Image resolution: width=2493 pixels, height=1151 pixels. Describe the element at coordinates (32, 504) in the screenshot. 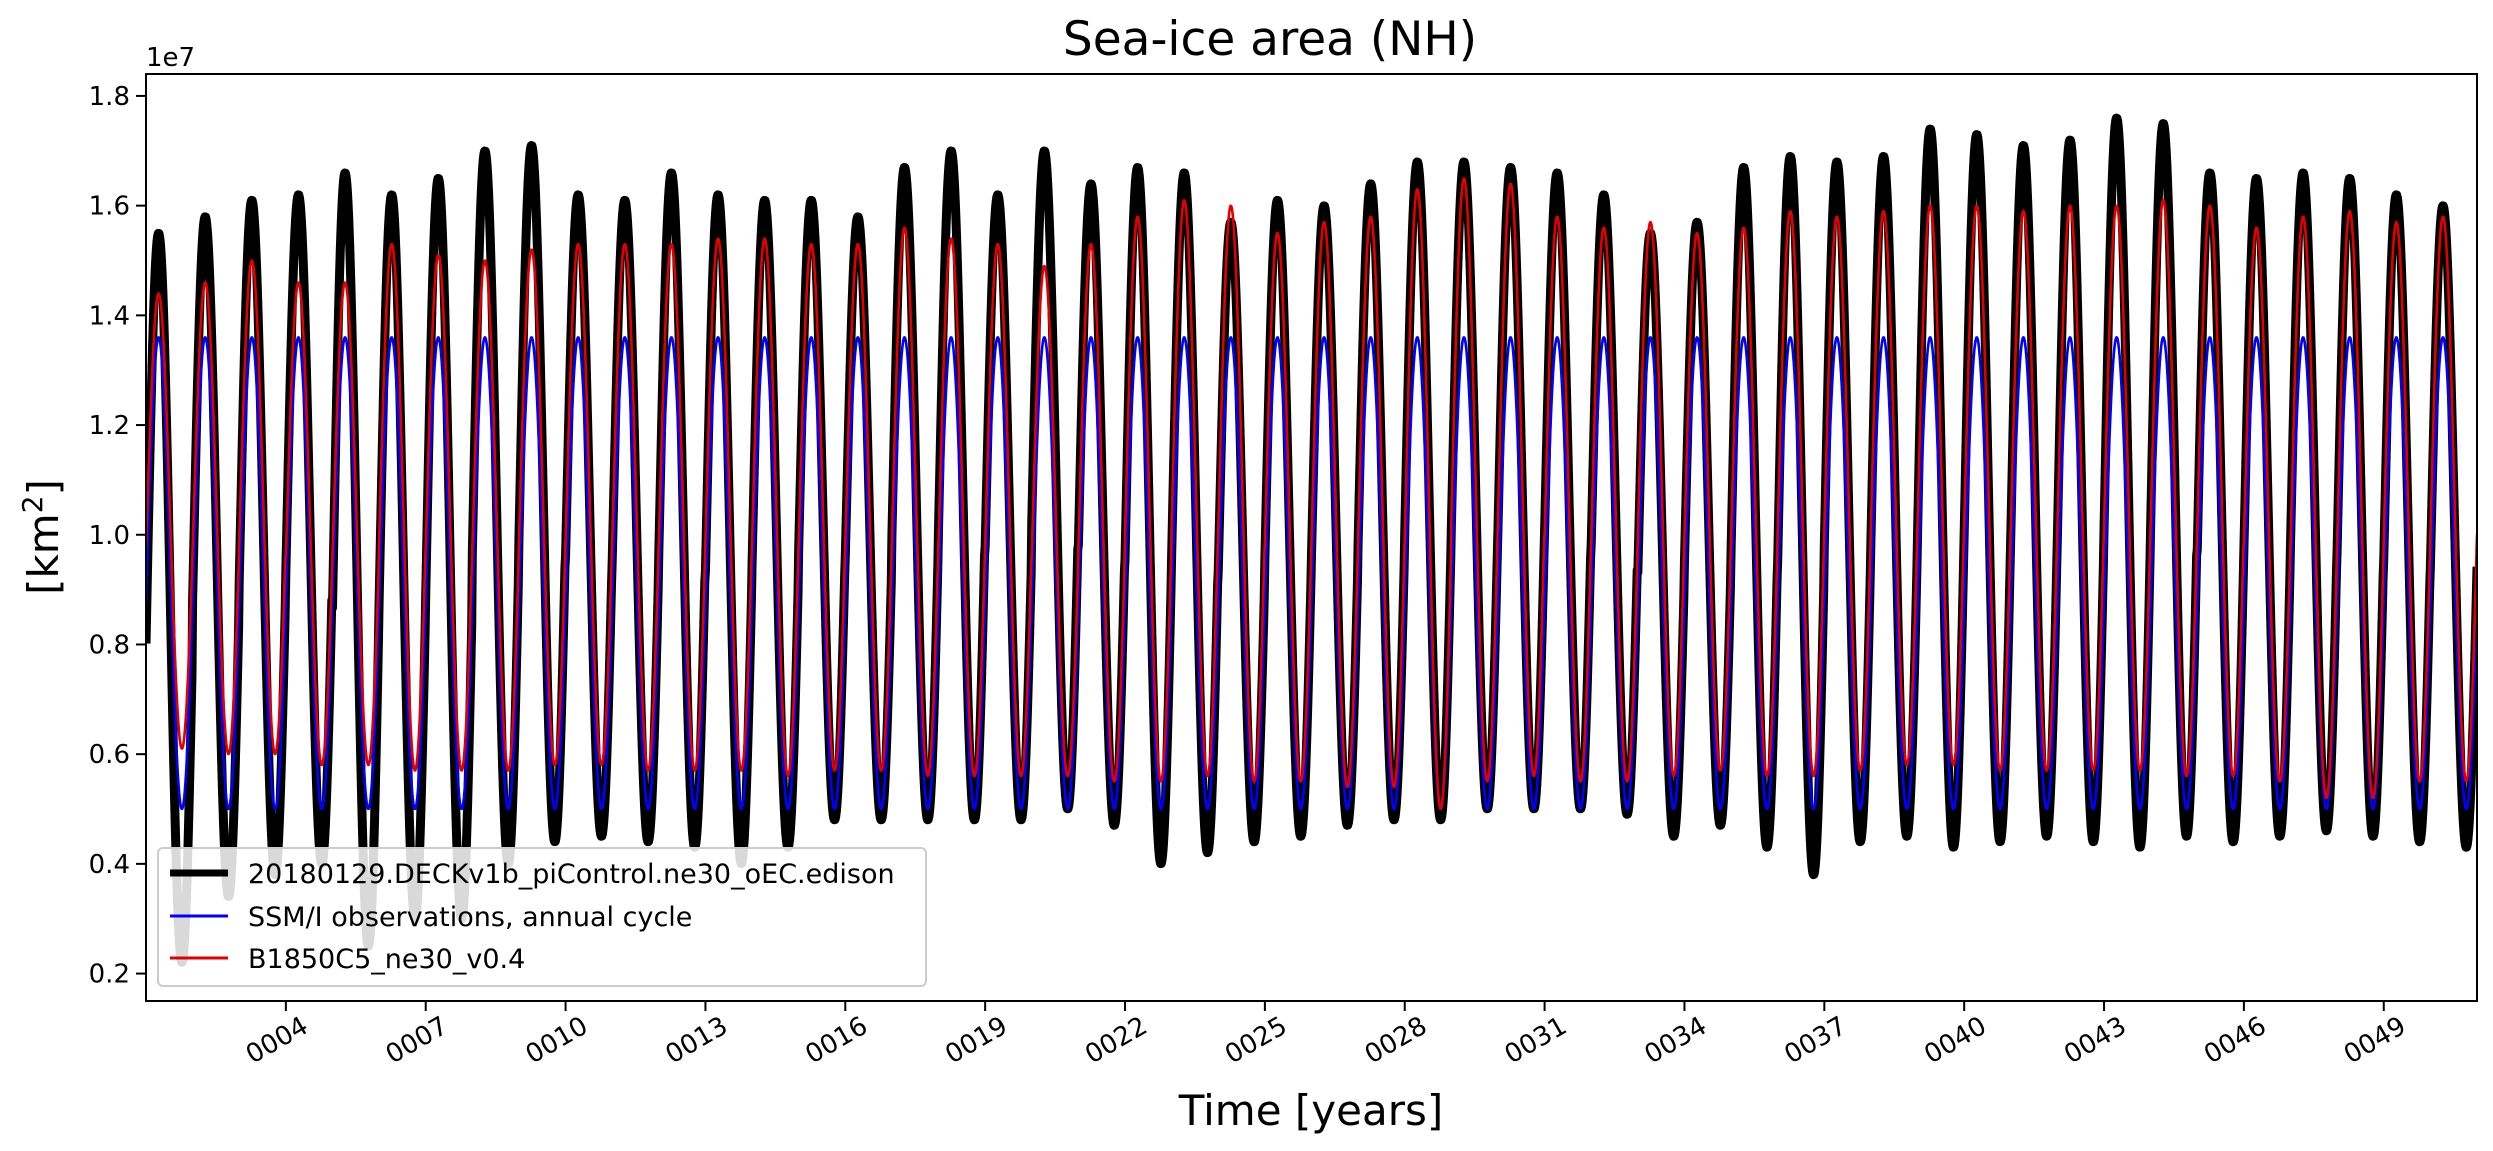

I see `y-axis-label-sup: 2` at that location.